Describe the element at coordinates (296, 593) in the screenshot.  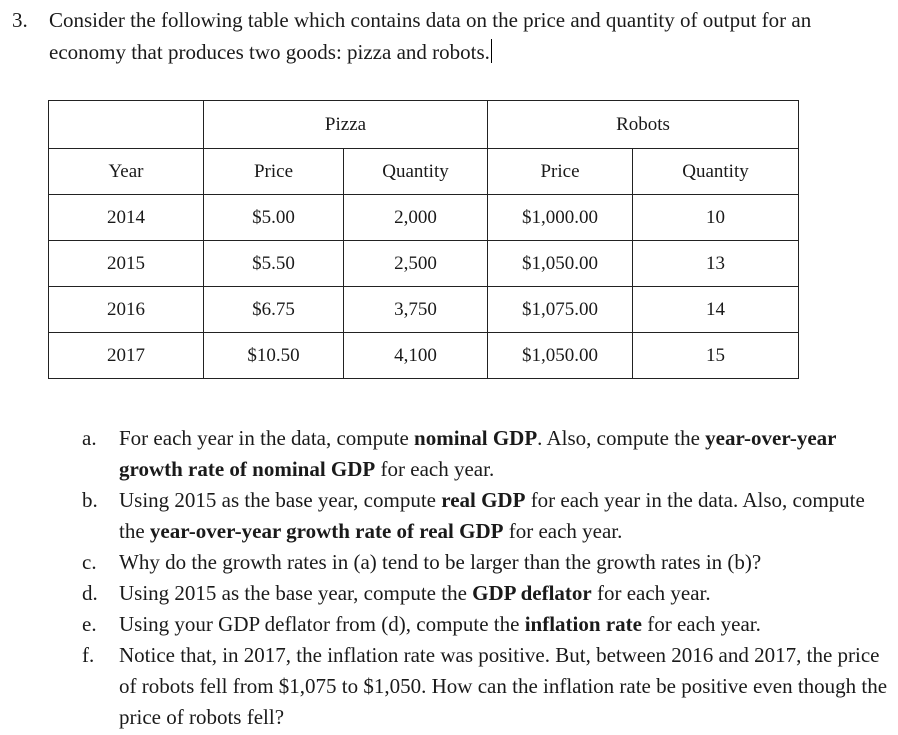
I see `part-text: Using 2015 as the base year, compute the` at that location.